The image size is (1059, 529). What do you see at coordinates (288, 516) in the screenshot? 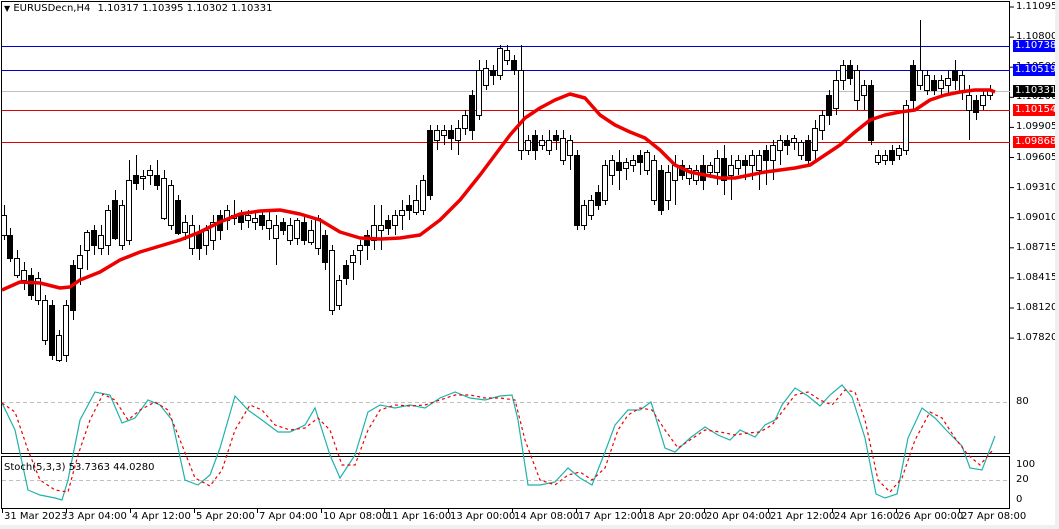
I see `time-axis-label: 7 Apr 04:00` at bounding box center [288, 516].